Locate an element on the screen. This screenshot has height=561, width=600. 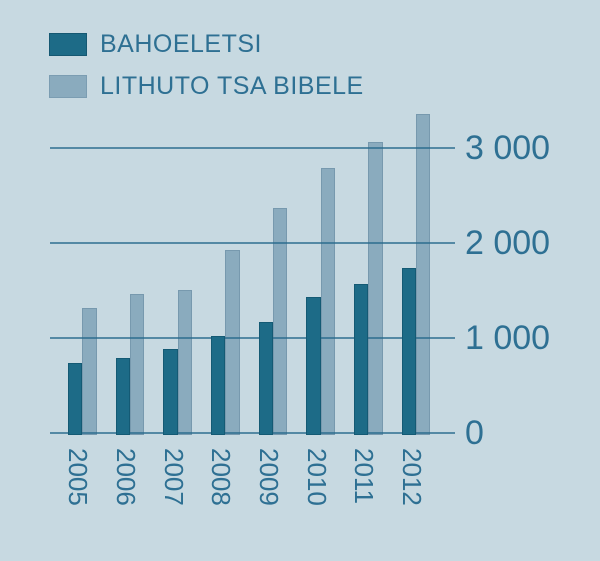
legend-swatch-lithuto-tsa-bibele is located at coordinates (68, 86).